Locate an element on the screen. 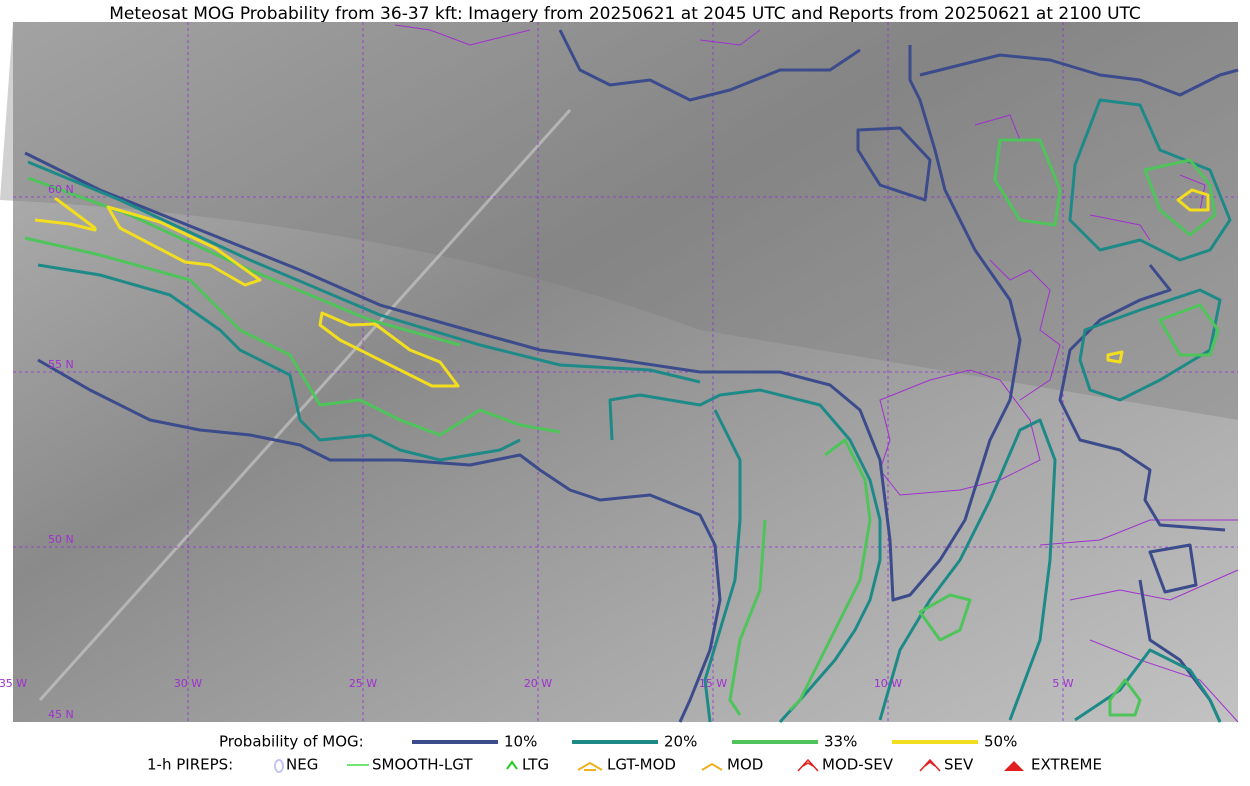  legend-label: NEG is located at coordinates (302, 765).